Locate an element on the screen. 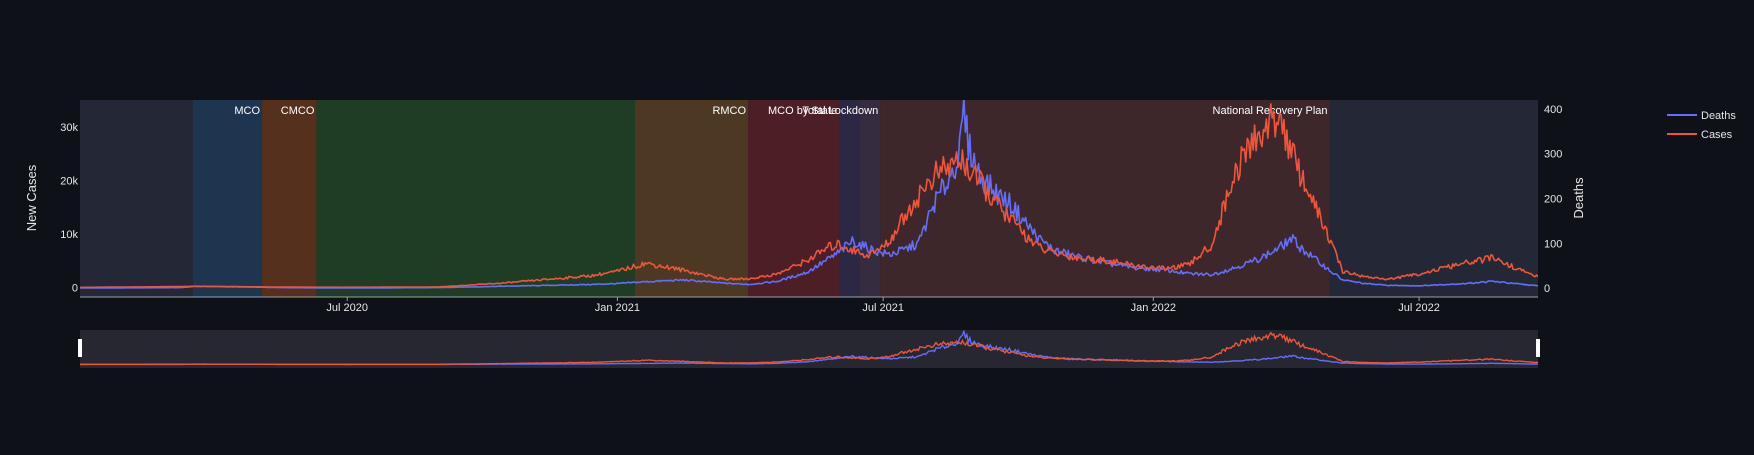 The height and width of the screenshot is (455, 1754). range-slider-lines is located at coordinates (809, 348).